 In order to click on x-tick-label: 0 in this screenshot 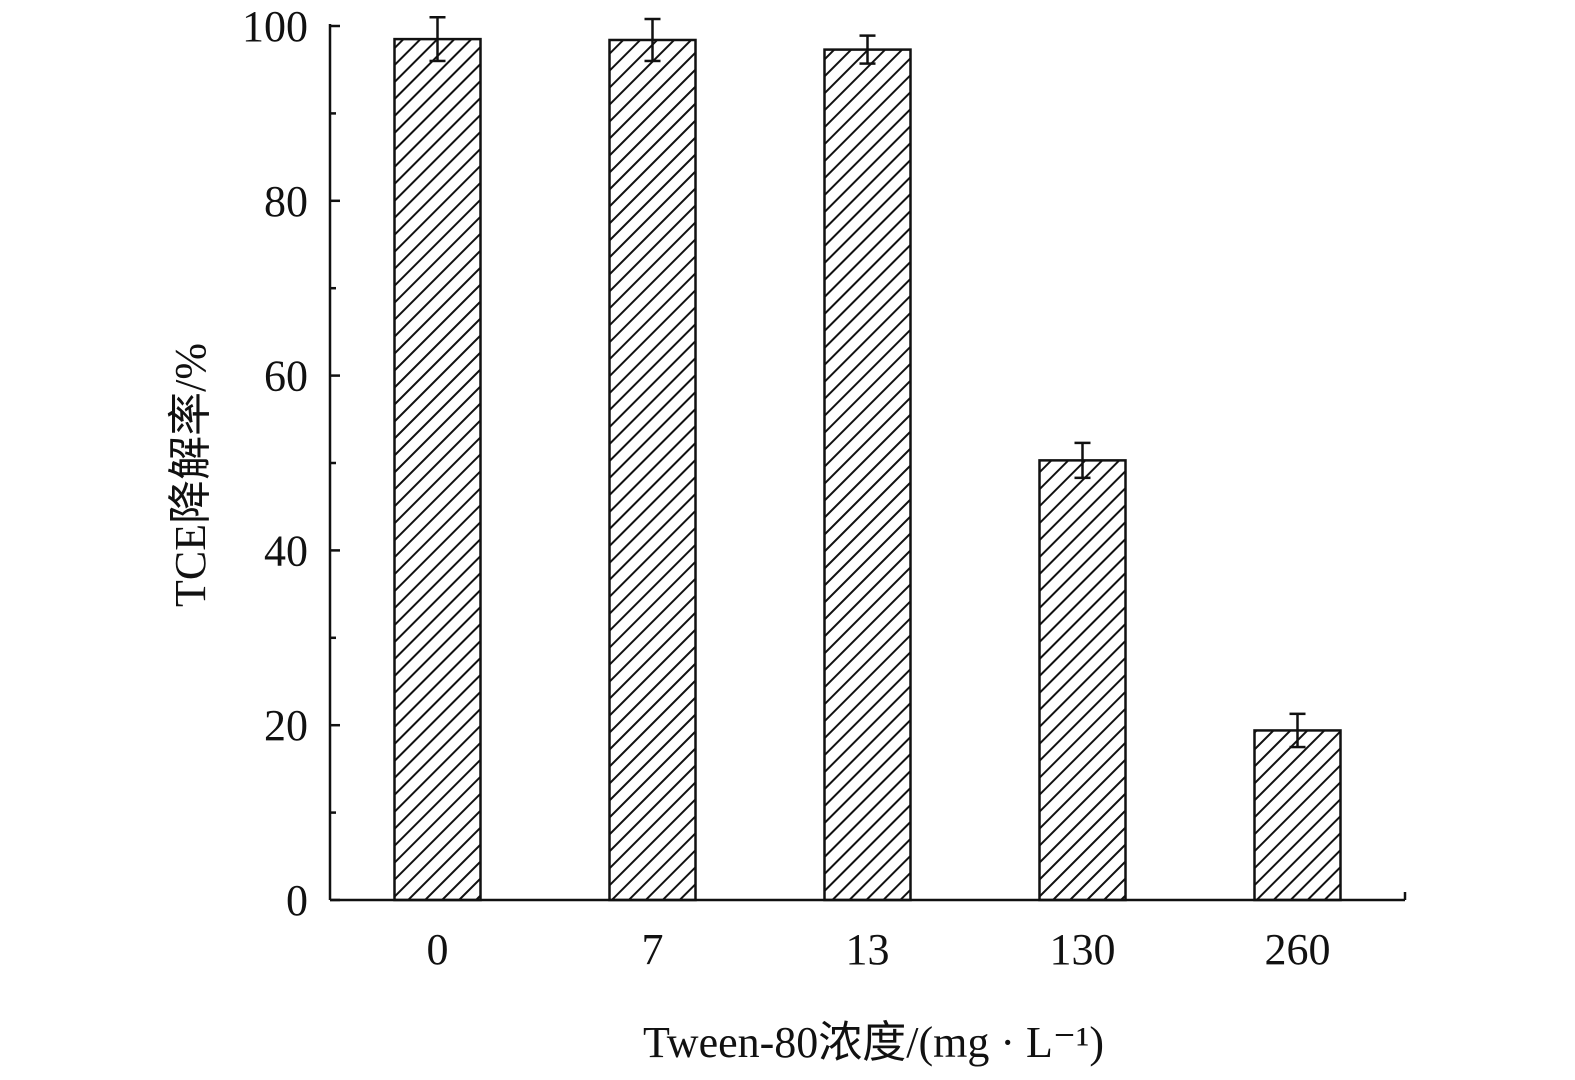, I will do `click(438, 949)`.